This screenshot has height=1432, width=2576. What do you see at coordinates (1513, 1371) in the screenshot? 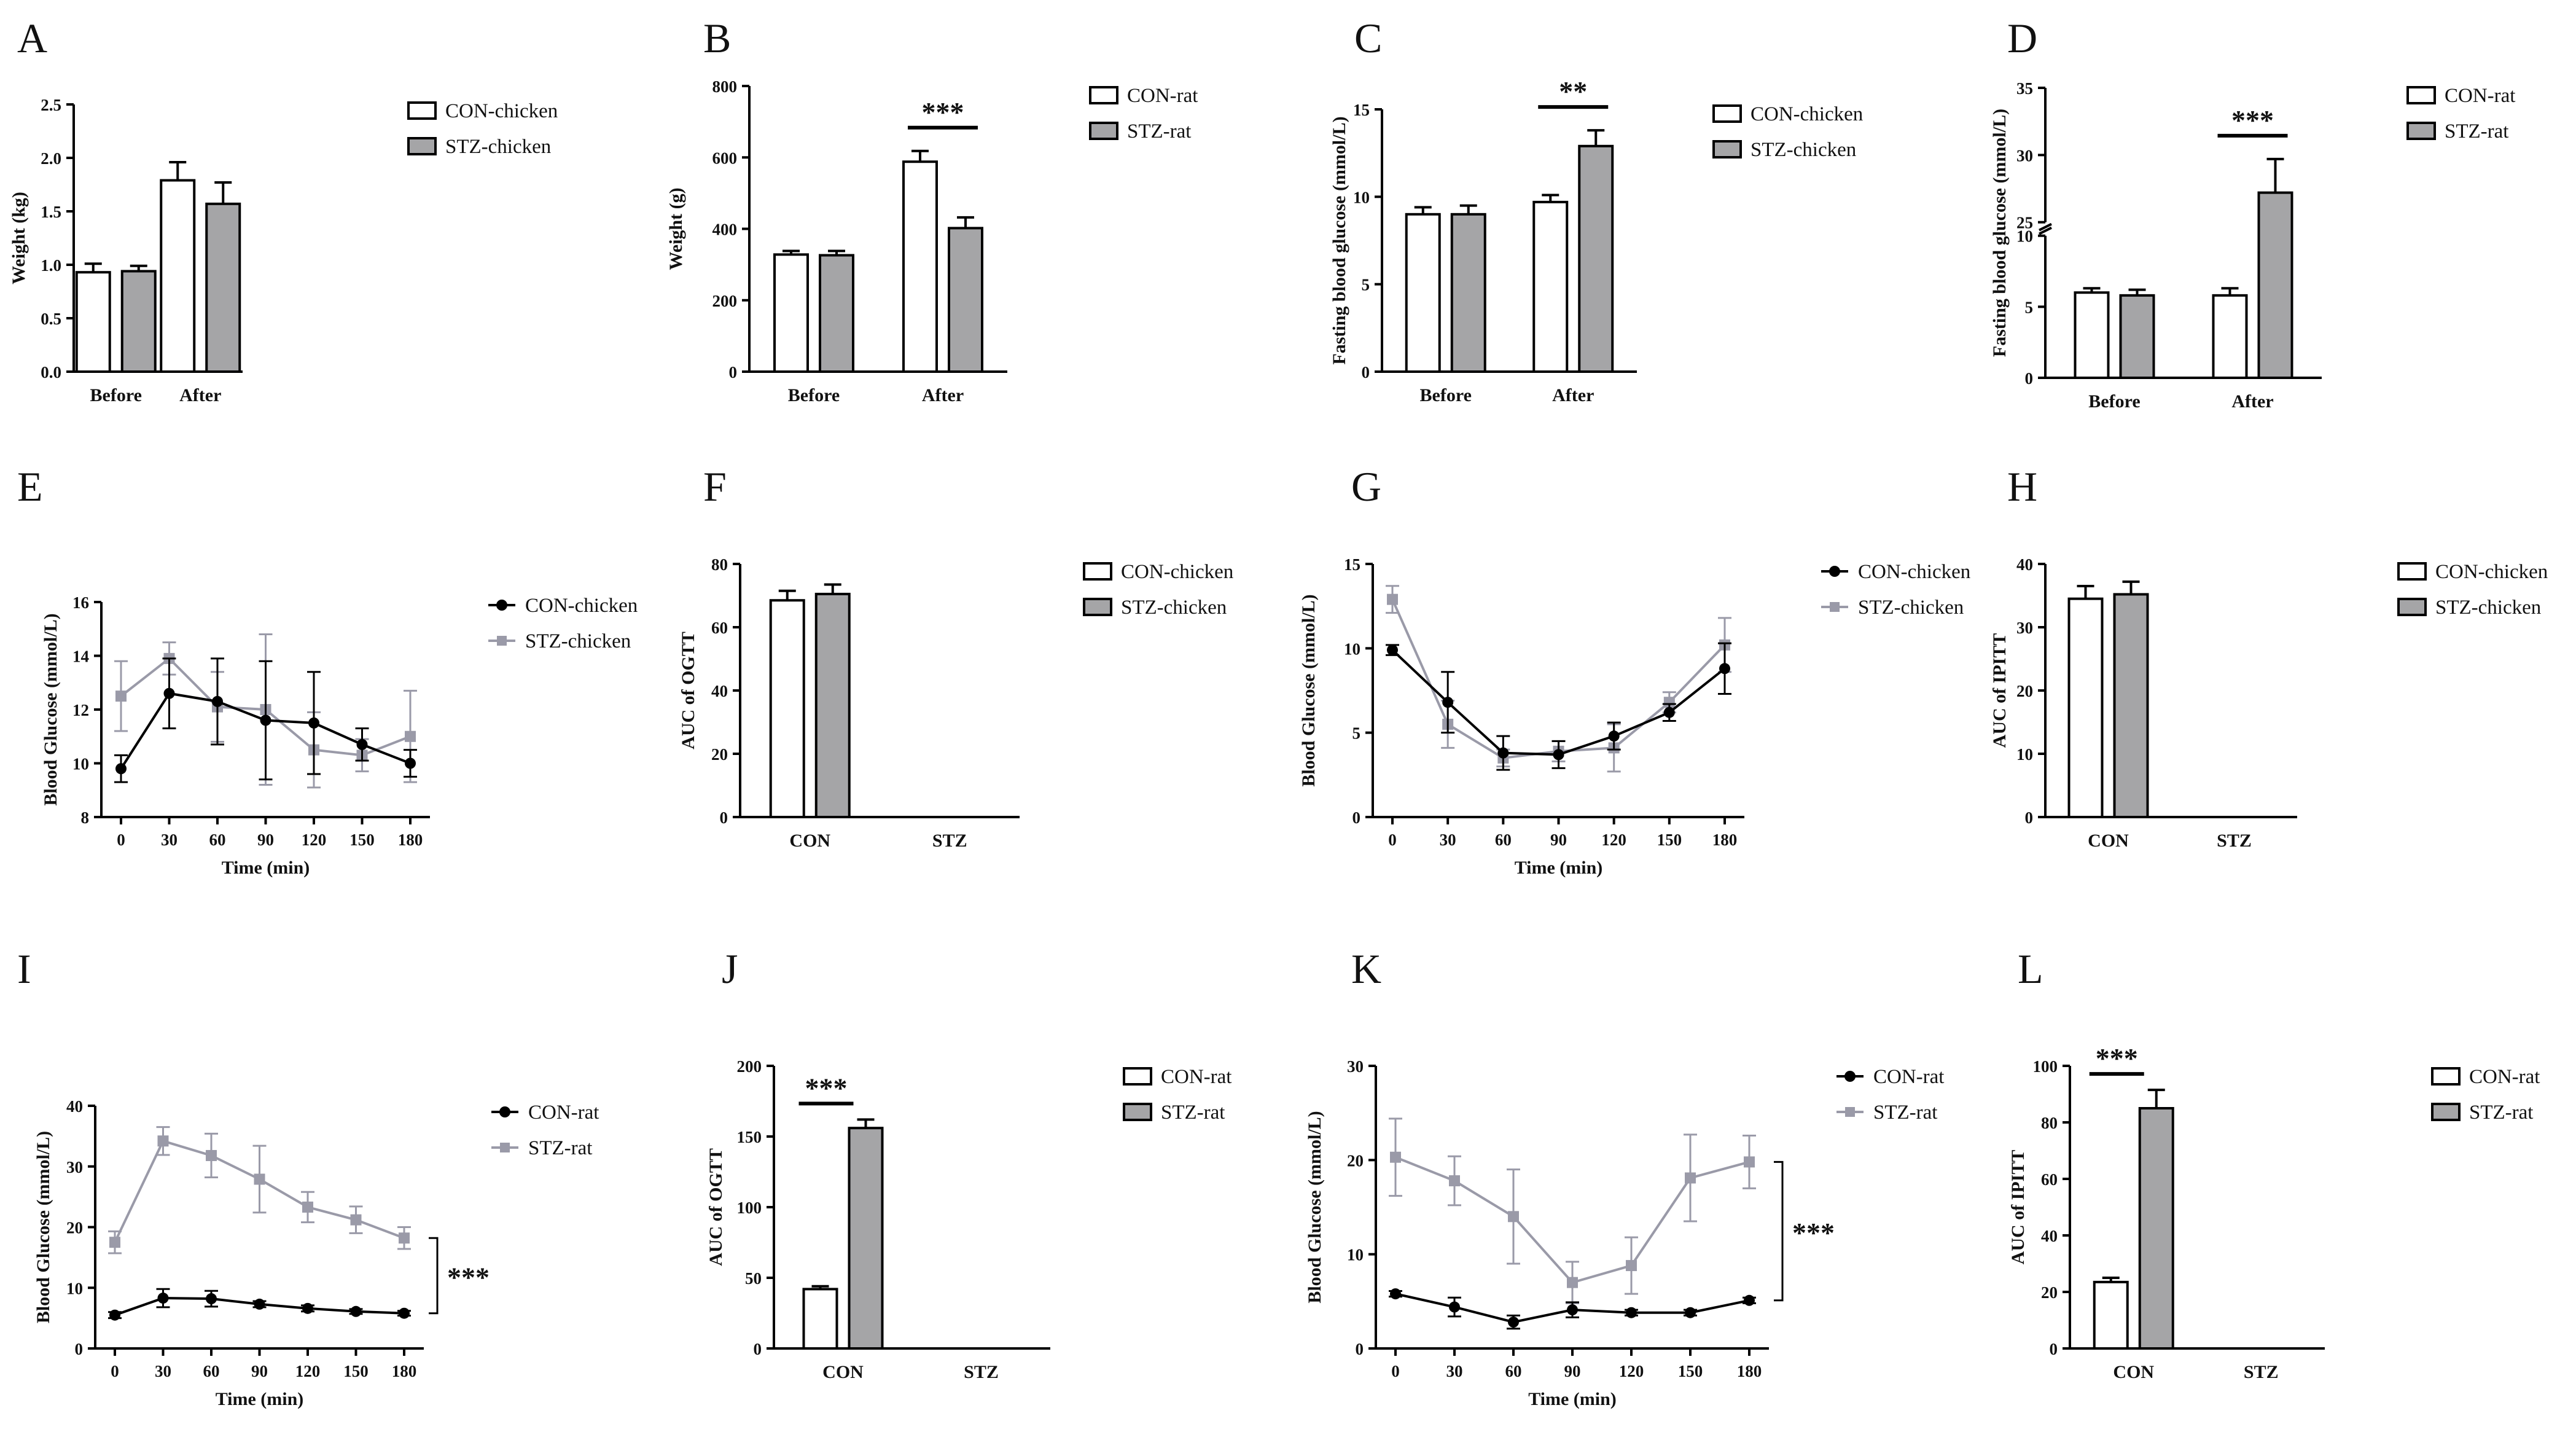
I see `x-tick-label: 60` at bounding box center [1513, 1371].